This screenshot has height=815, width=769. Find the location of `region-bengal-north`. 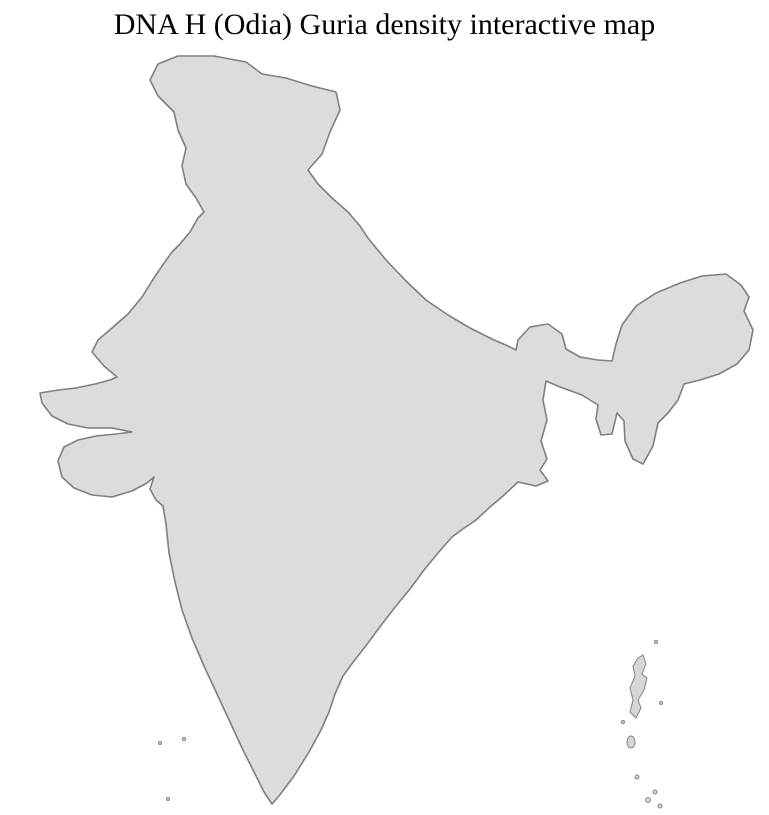

region-bengal-north is located at coordinates (517, 368).